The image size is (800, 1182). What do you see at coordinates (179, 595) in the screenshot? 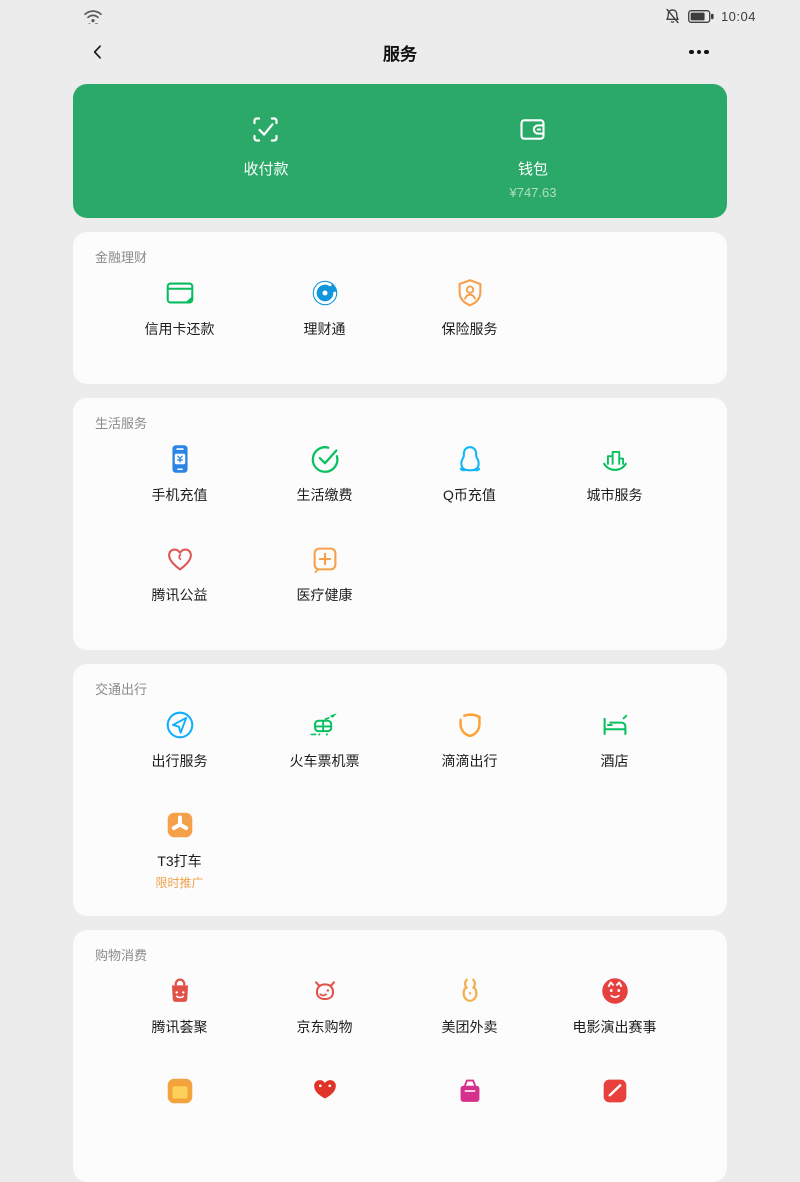
I see `service-item-label: 腾讯公益` at bounding box center [179, 595].